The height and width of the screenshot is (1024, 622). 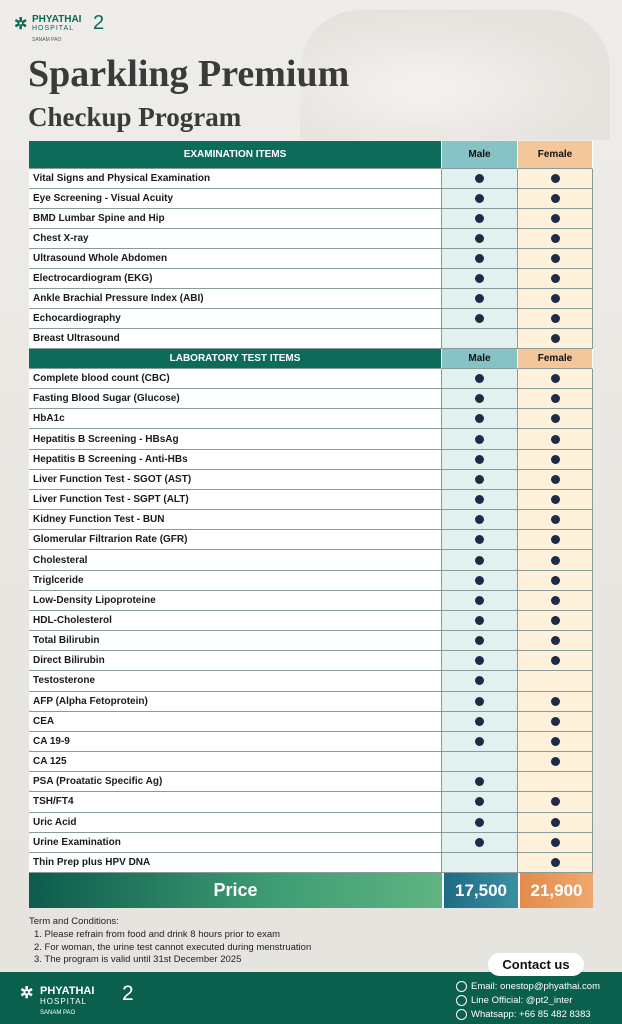 What do you see at coordinates (235, 782) in the screenshot?
I see `item-name: PSA (Proatatic Specific Ag)` at bounding box center [235, 782].